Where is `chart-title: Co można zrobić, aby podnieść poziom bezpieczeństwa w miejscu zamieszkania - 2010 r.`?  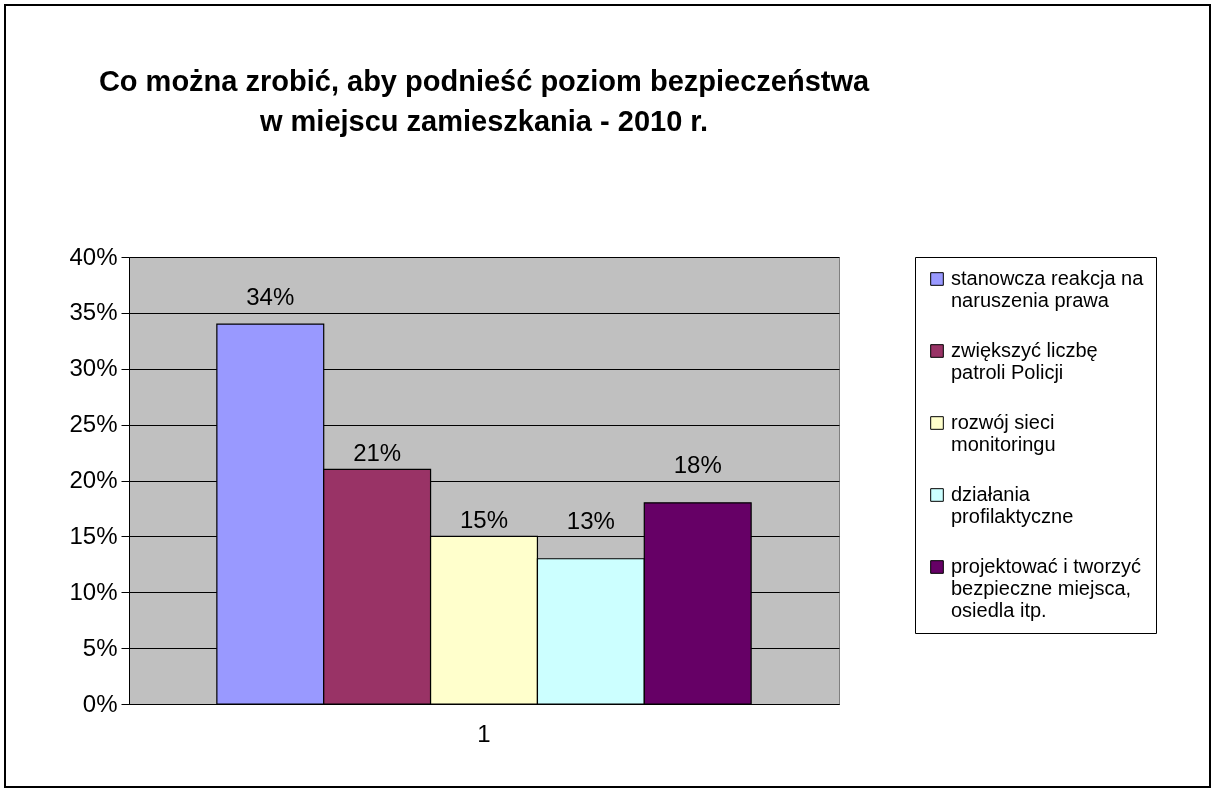
chart-title: Co można zrobić, aby podnieść poziom bezpieczeństwa w miejscu zamieszkania - 2010 r. is located at coordinates (484, 101).